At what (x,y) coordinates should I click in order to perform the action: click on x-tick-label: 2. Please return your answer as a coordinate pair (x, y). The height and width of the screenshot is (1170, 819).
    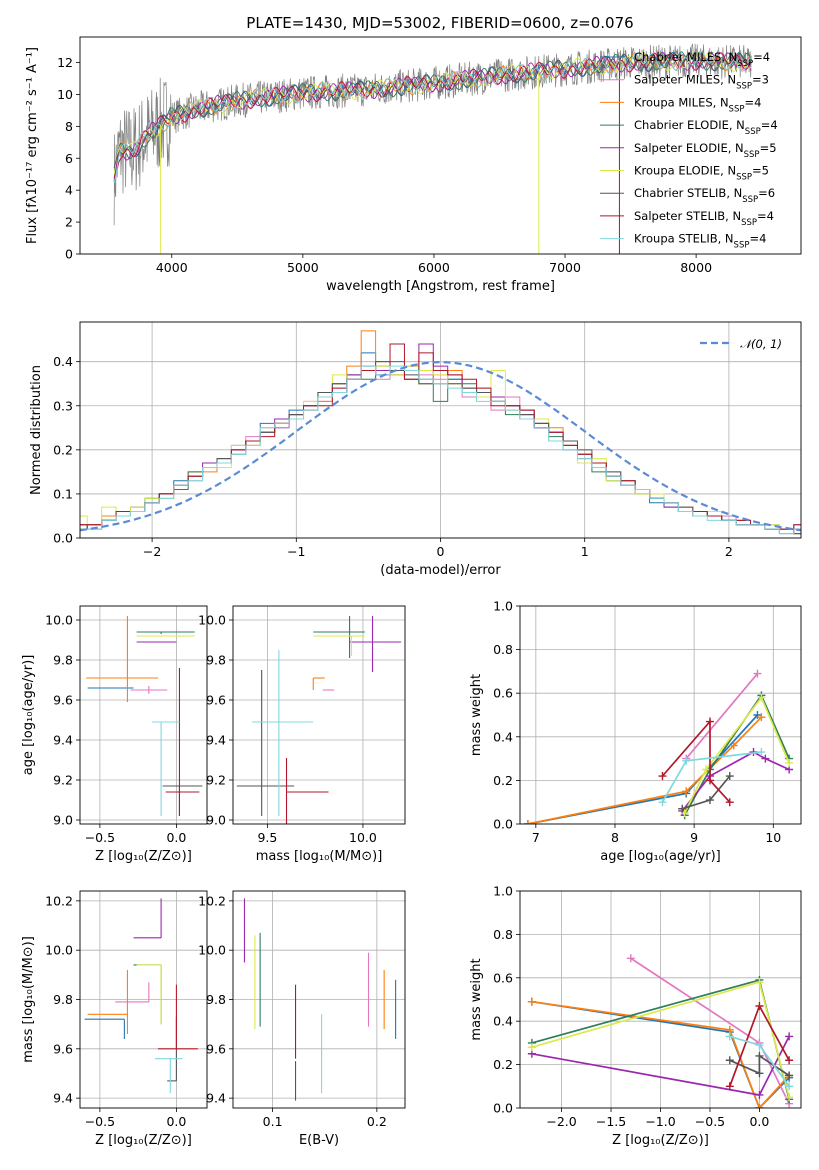
    Looking at the image, I should click on (729, 551).